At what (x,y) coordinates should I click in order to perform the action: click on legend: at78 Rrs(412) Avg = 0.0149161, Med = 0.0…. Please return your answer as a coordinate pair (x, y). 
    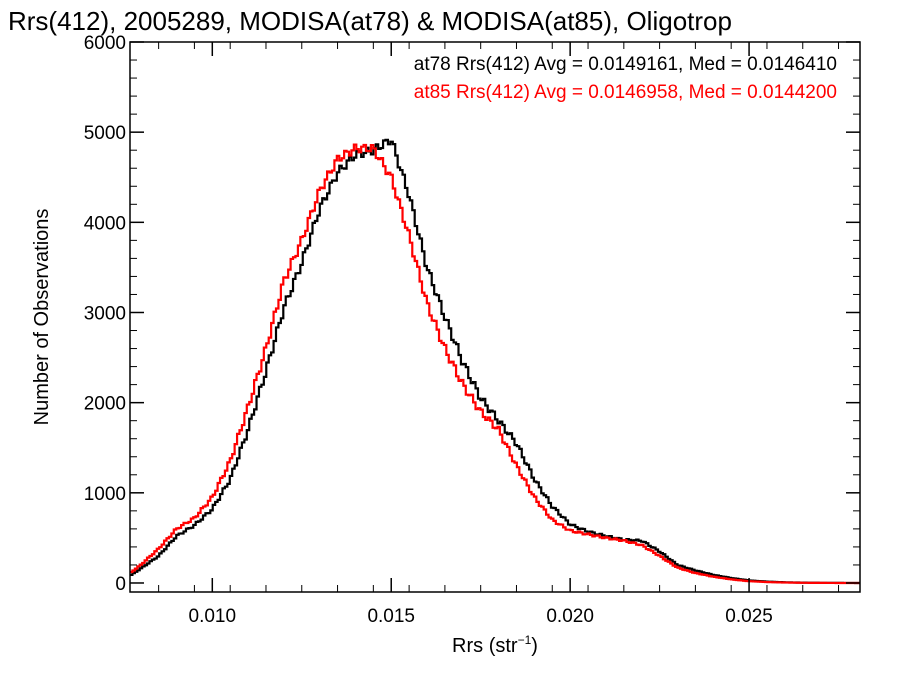
    Looking at the image, I should click on (625, 78).